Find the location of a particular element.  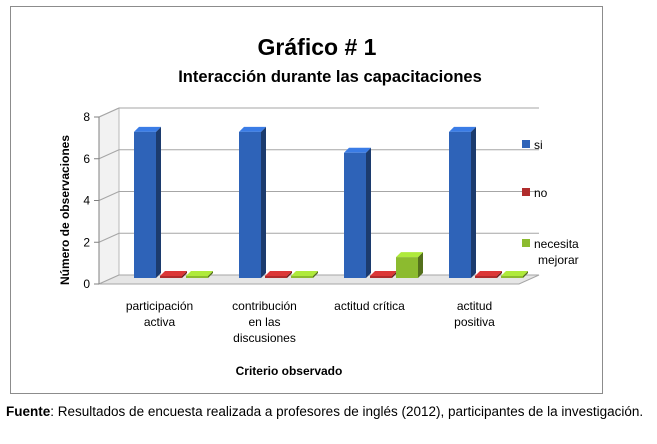

caption-source-label: Fuente is located at coordinates (28, 411).